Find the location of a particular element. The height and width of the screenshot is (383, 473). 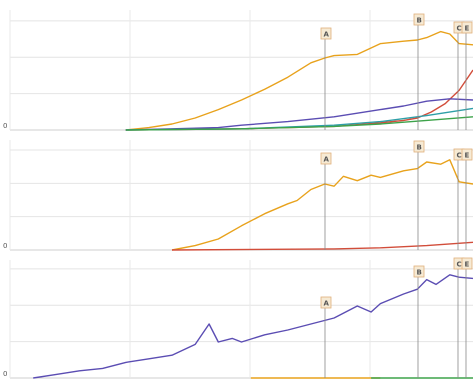

series-line-green is located at coordinates (299, 123).